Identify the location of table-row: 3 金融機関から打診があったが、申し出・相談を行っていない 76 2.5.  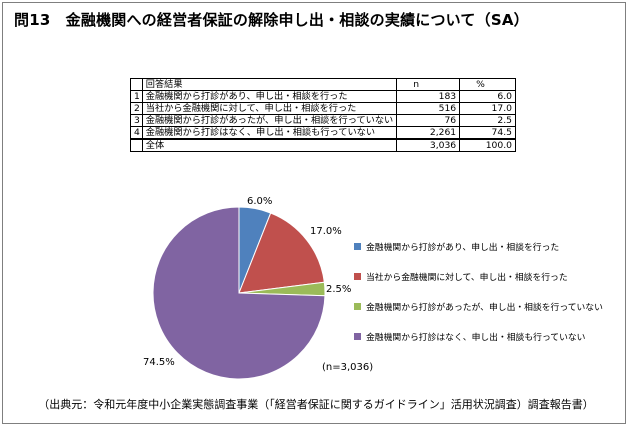
(323, 120).